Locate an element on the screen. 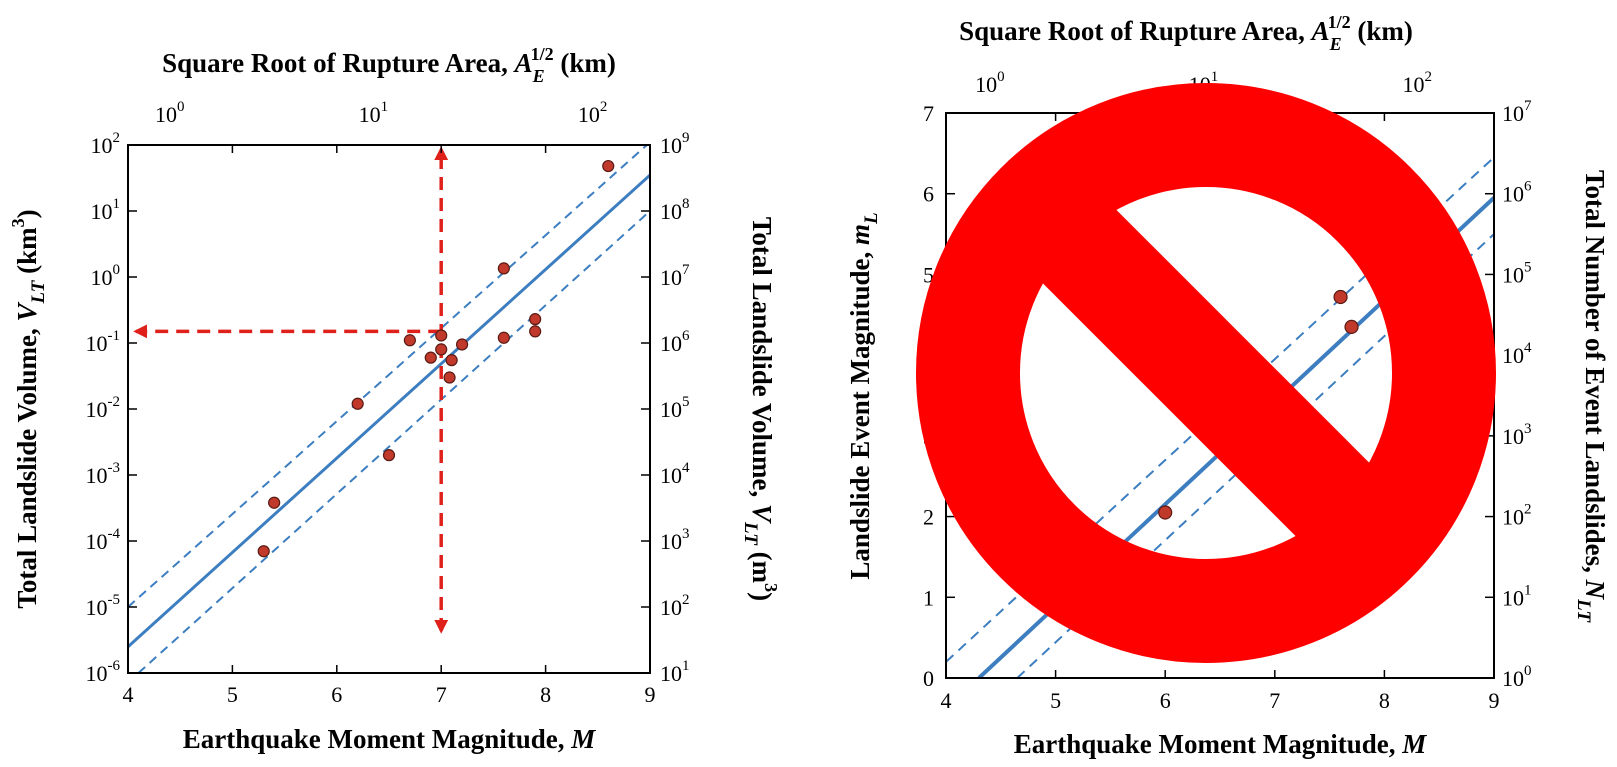 This screenshot has height=767, width=1617. y-tick-label: 10¹ is located at coordinates (106, 210).